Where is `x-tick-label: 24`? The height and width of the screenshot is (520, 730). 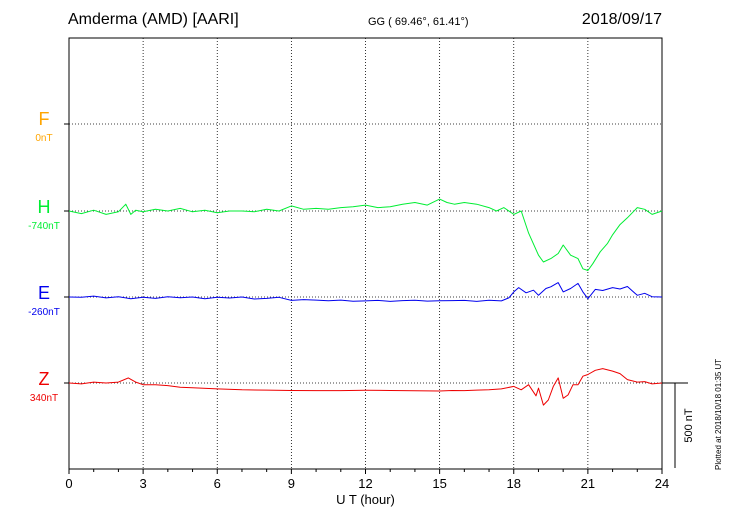
x-tick-label: 24 is located at coordinates (662, 483).